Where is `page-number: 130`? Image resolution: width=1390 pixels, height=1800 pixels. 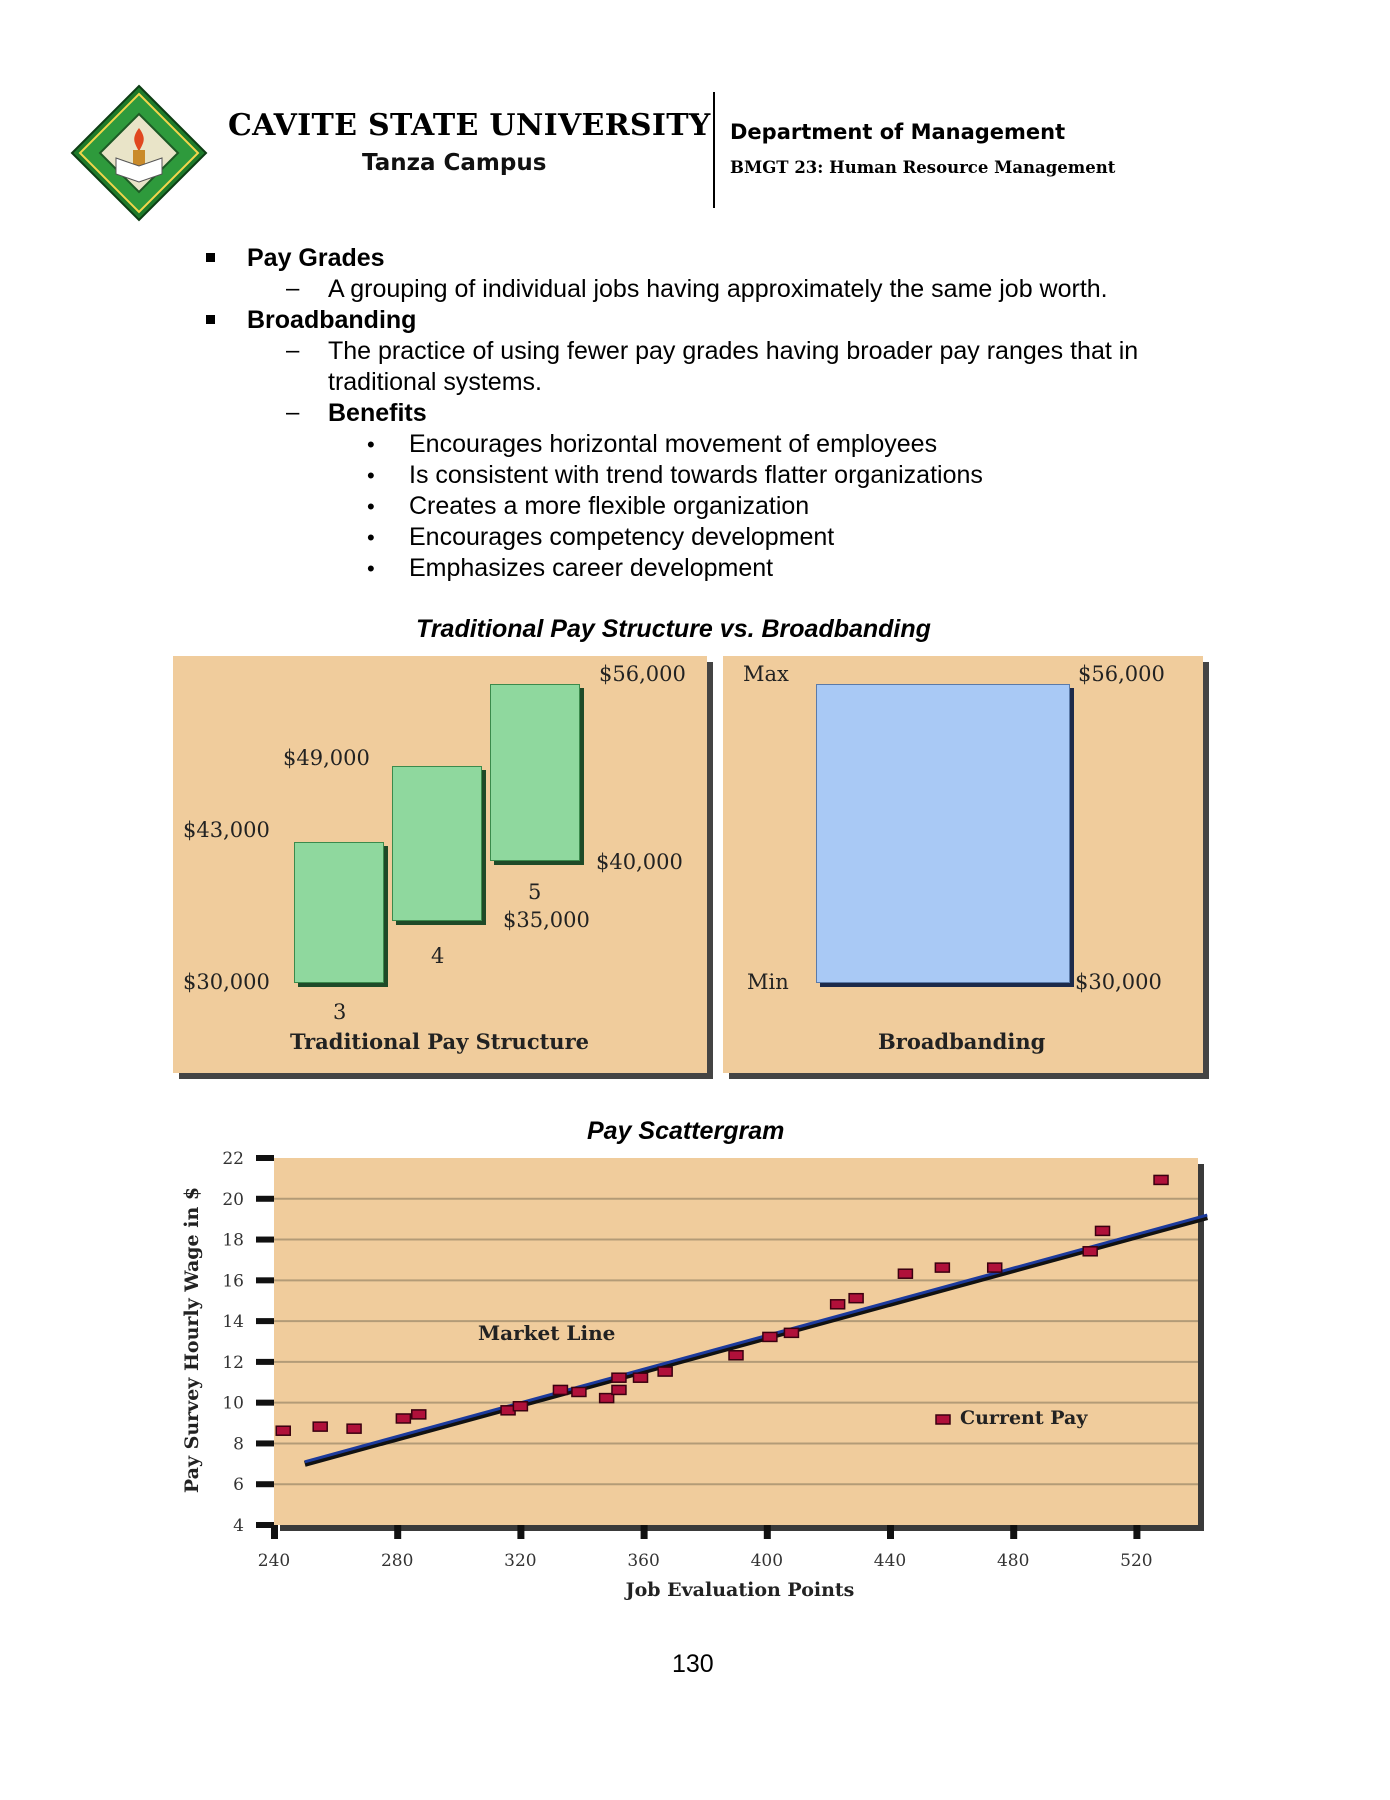
page-number: 130 is located at coordinates (693, 1664).